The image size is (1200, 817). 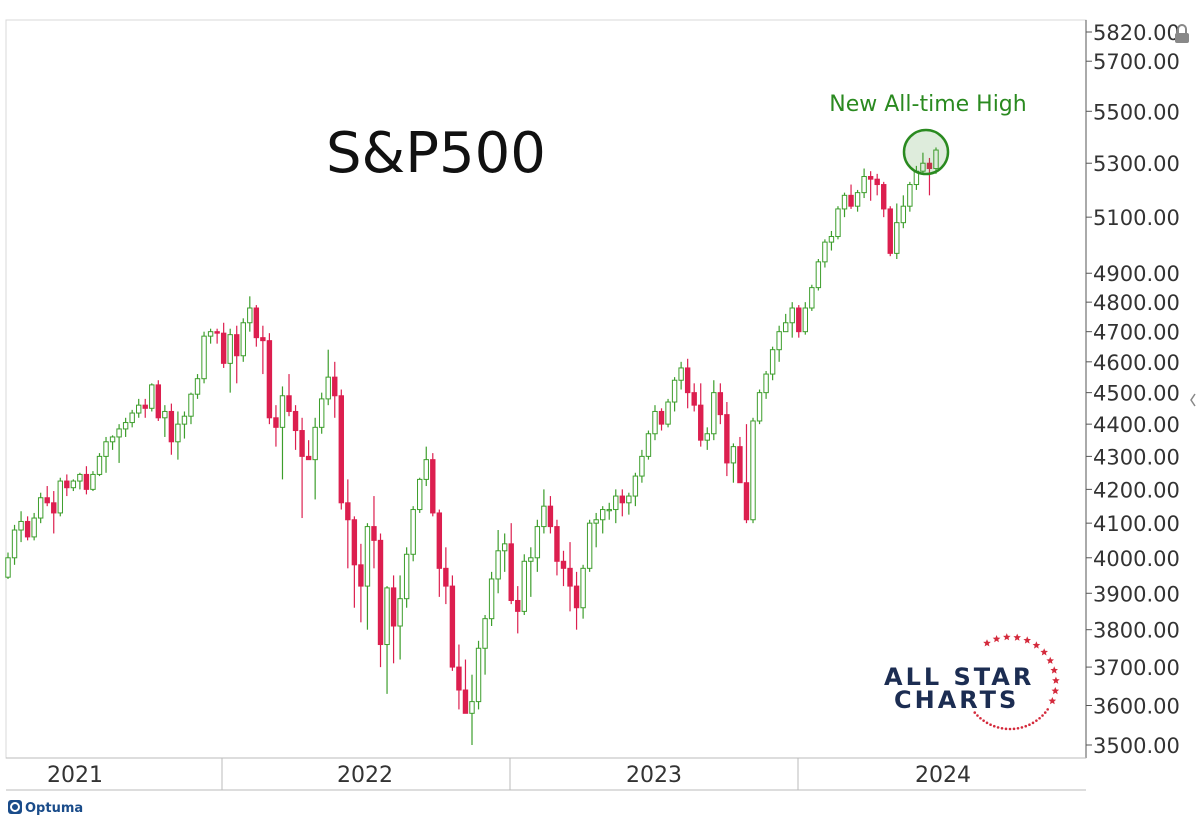 What do you see at coordinates (1016, 682) in the screenshot?
I see `logo-stars` at bounding box center [1016, 682].